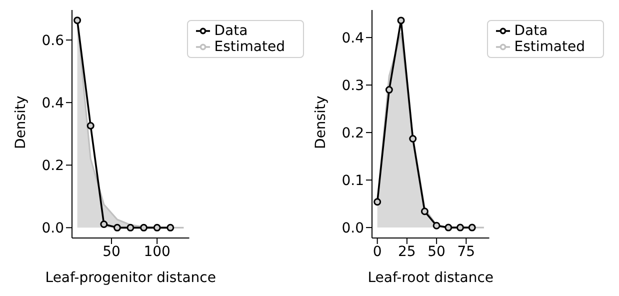  I want to click on x-tick-label: 25, so click(407, 252).